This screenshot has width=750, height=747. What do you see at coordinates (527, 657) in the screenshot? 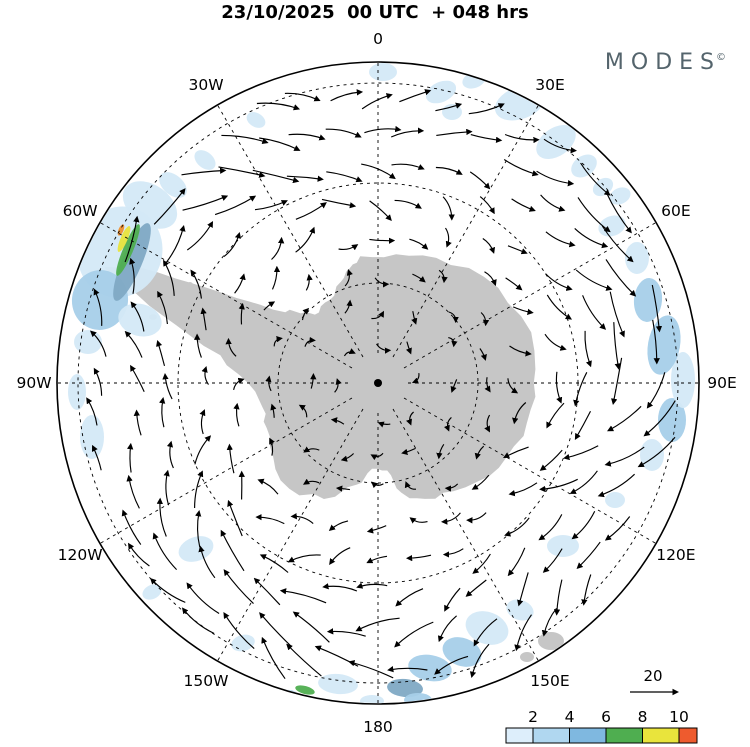
I see `island` at bounding box center [527, 657].